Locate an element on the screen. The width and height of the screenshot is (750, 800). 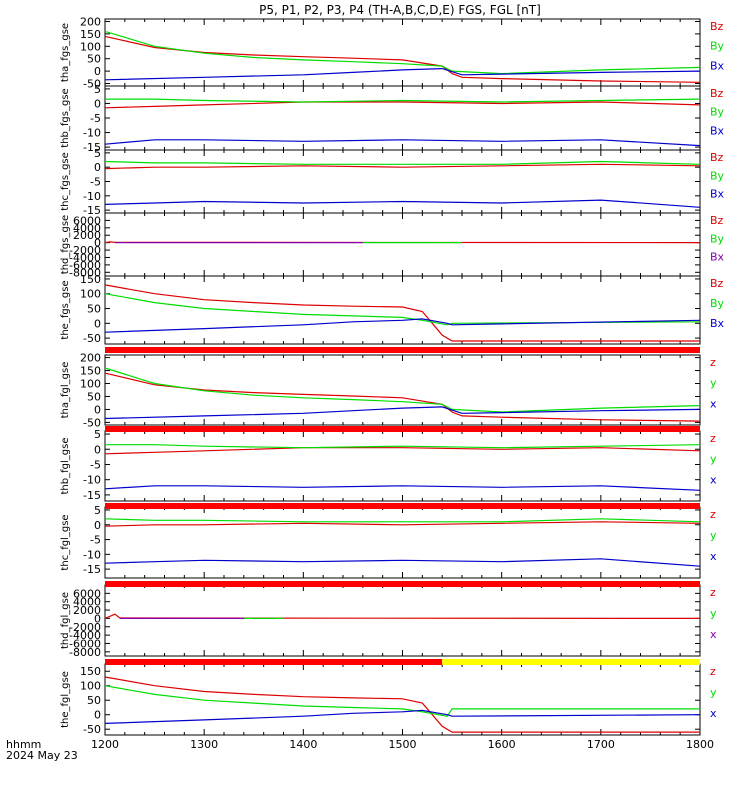
legend-x: x is located at coordinates (713, 634).